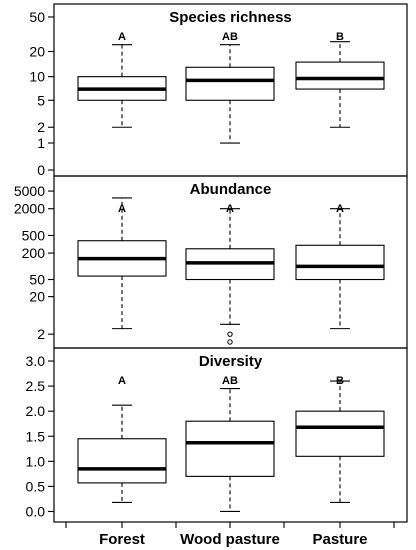 The width and height of the screenshot is (416, 550). Describe the element at coordinates (230, 539) in the screenshot. I see `x-category-label: Wood pasture` at that location.